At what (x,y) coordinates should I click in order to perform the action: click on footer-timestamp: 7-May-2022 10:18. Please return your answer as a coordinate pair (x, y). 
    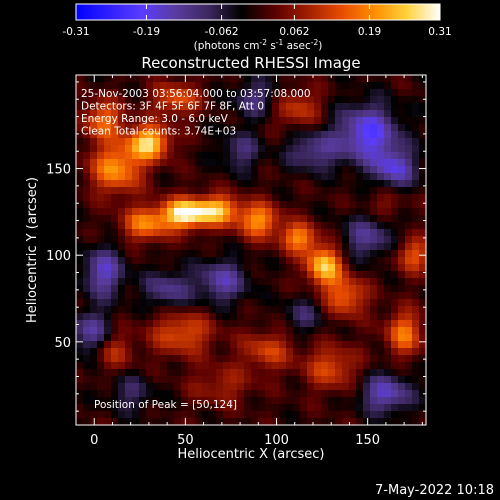
    Looking at the image, I should click on (434, 490).